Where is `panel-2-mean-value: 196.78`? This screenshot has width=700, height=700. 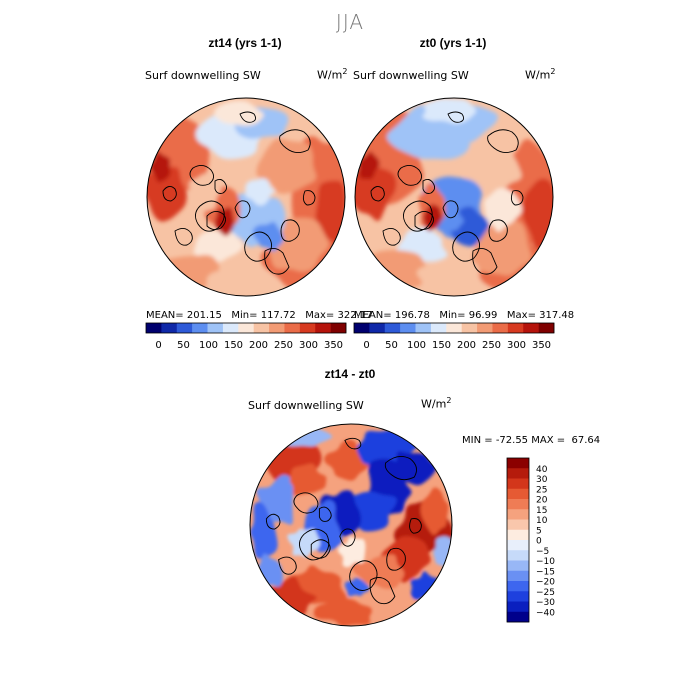 panel-2-mean-value: 196.78 is located at coordinates (412, 315).